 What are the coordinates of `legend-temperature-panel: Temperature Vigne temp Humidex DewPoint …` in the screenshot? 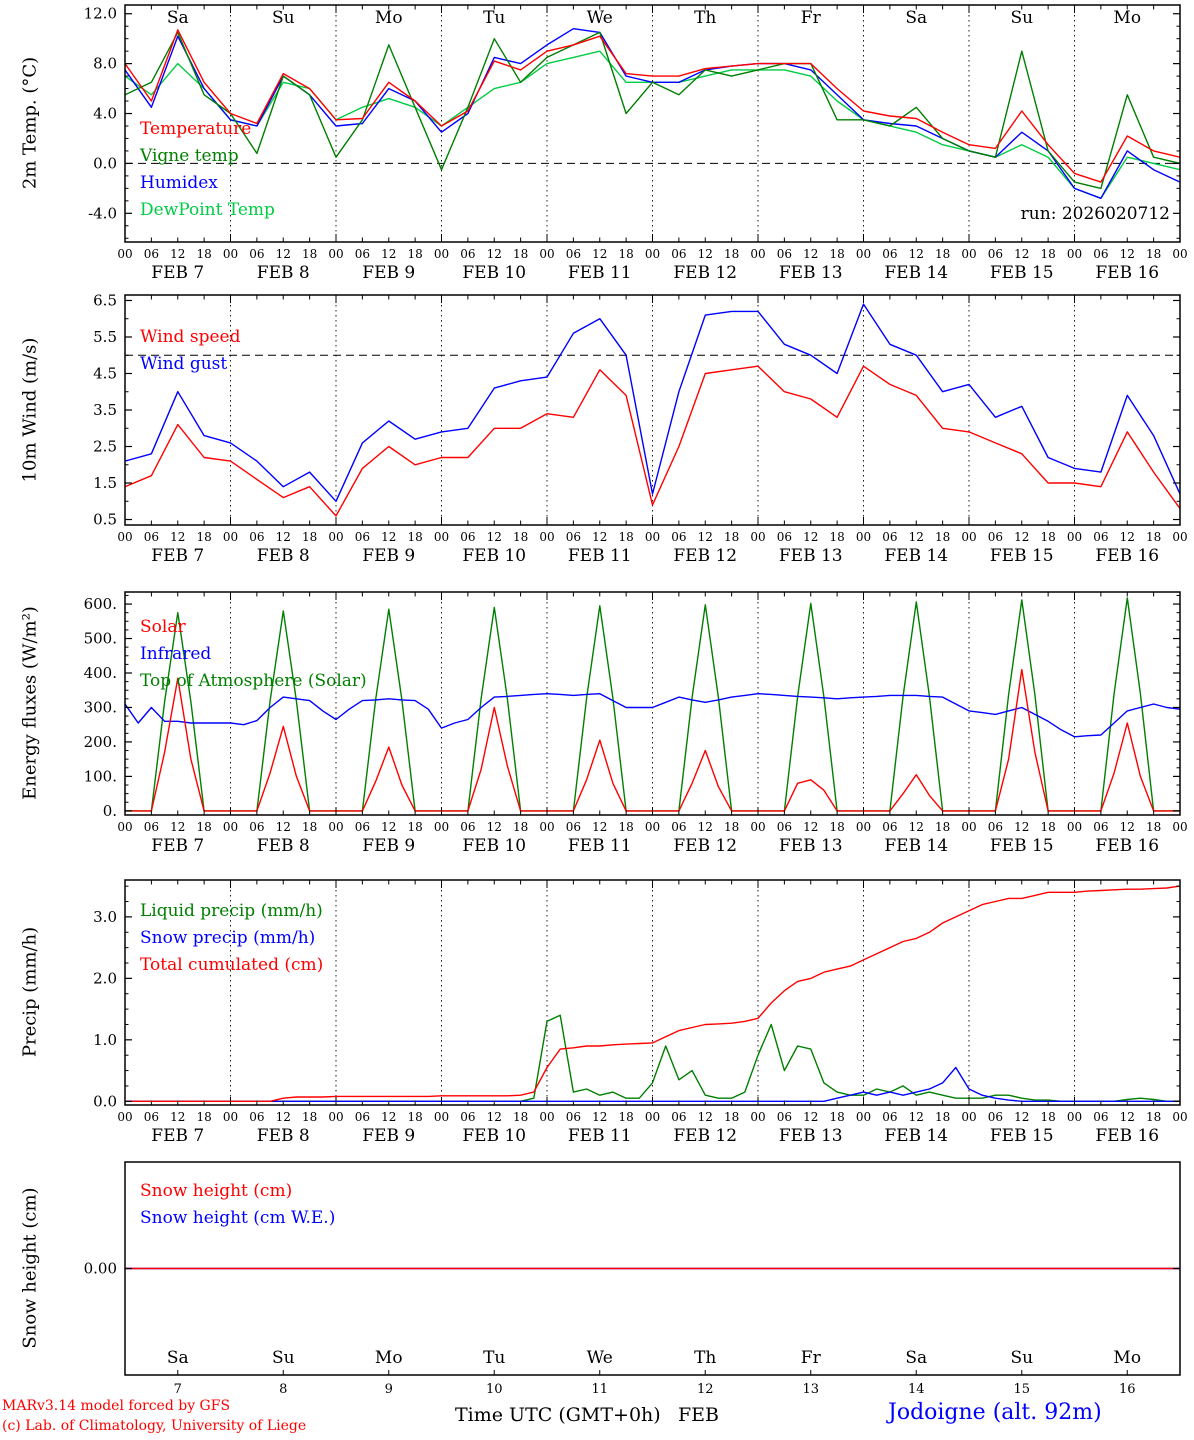 It's located at (207, 170).